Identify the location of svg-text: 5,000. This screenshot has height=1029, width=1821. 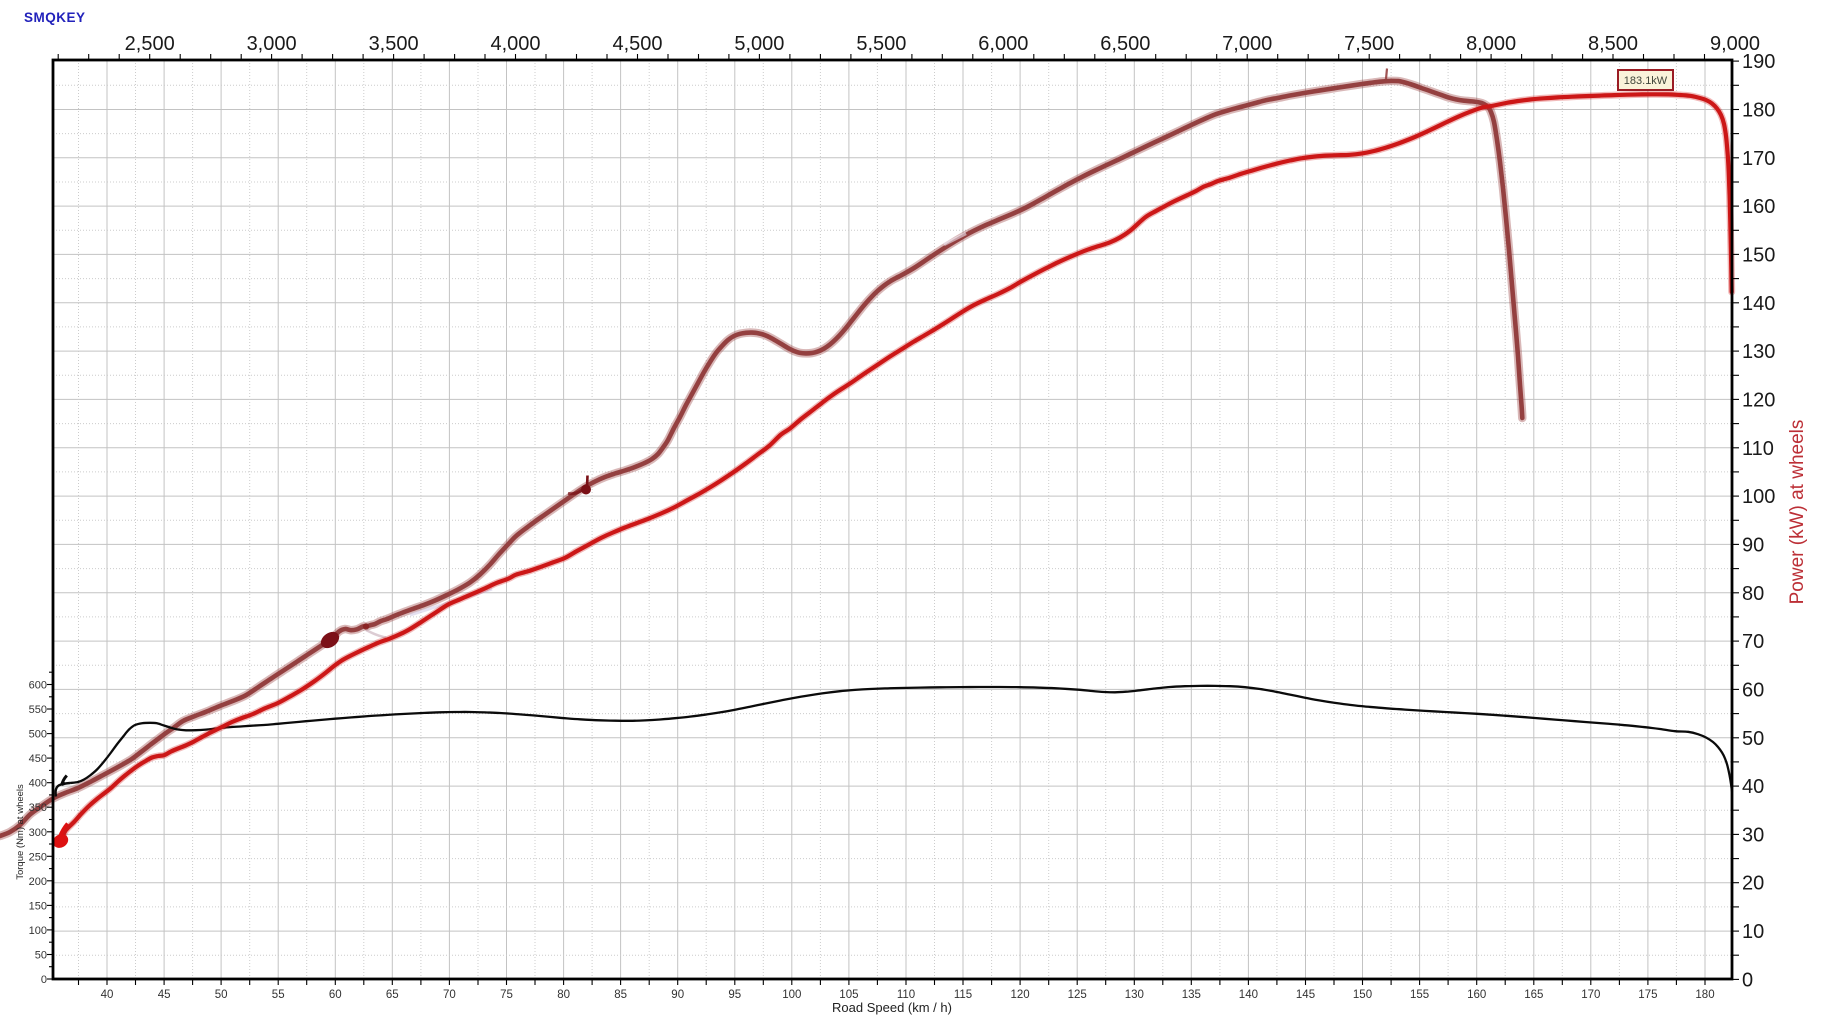
(759, 44).